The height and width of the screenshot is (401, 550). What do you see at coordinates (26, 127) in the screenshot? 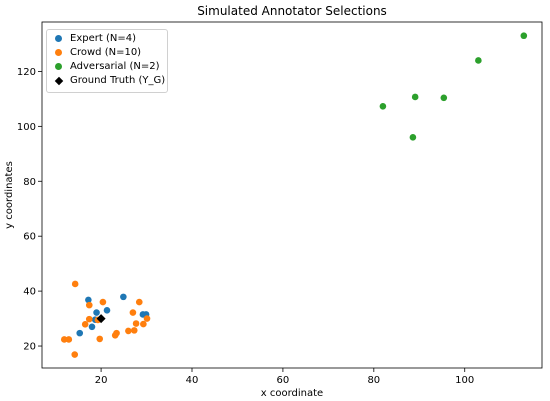
I see `y-tick-label: 100` at bounding box center [26, 127].